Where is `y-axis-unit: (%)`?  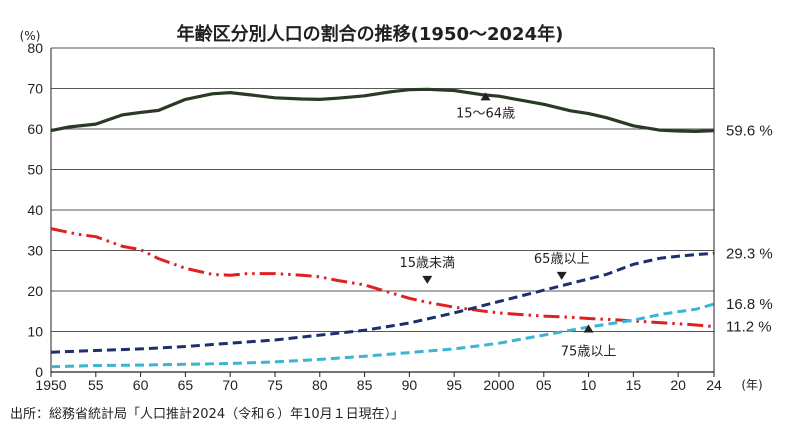 y-axis-unit: (%) is located at coordinates (30, 36).